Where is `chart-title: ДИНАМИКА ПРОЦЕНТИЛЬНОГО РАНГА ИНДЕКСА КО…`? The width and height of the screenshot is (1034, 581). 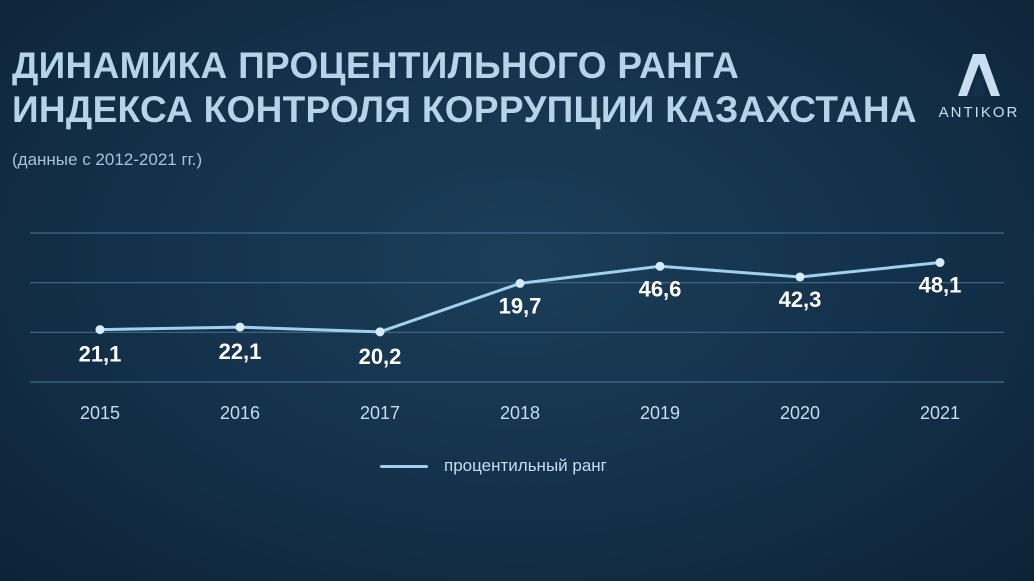 chart-title: ДИНАМИКА ПРОЦЕНТИЛЬНОГО РАНГА ИНДЕКСА КО… is located at coordinates (464, 88).